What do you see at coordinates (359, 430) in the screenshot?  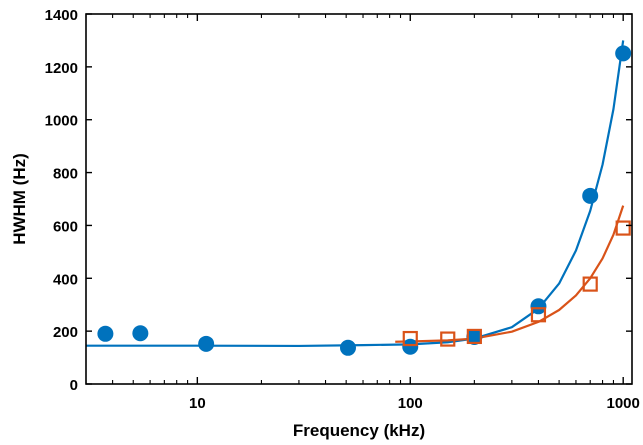 I see `x-axis-label: Frequency (kHz)` at bounding box center [359, 430].